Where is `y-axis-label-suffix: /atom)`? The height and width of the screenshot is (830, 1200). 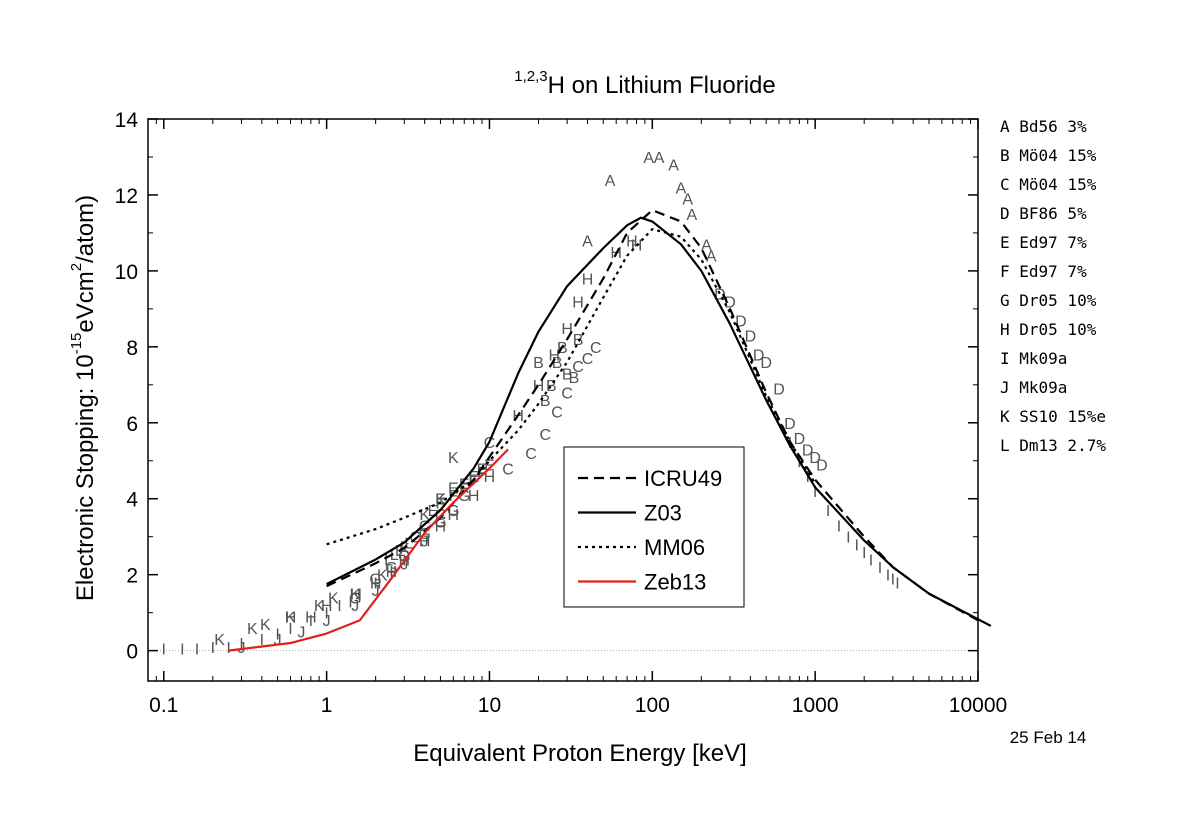
y-axis-label-suffix: /atom) is located at coordinates (85, 229).